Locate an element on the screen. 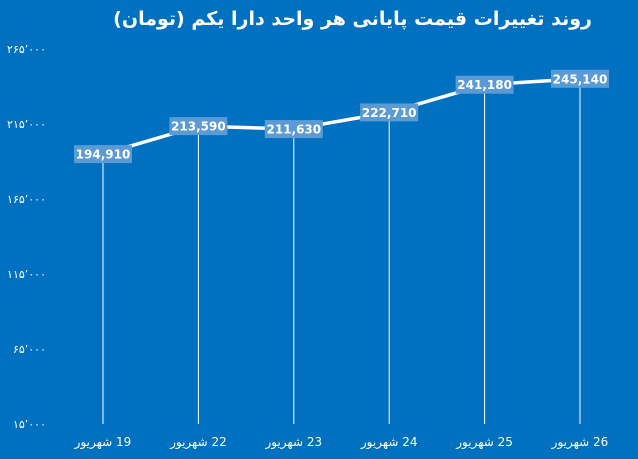 The height and width of the screenshot is (459, 638). data-label: 211,630 is located at coordinates (293, 130).